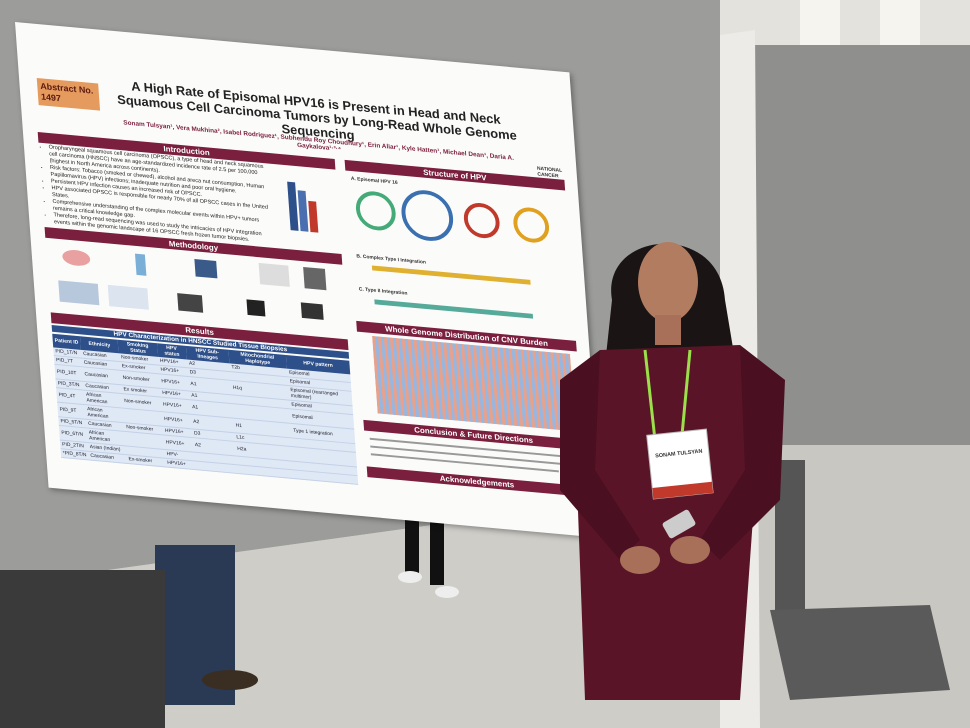 The width and height of the screenshot is (970, 728). What do you see at coordinates (452, 254) in the screenshot?
I see `hpv-structure` at bounding box center [452, 254].